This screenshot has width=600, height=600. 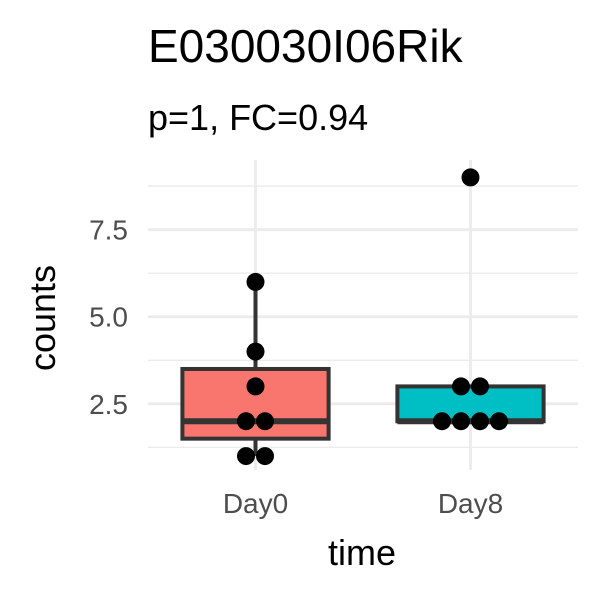 I want to click on x-tick-label: Day8, so click(x=470, y=503).